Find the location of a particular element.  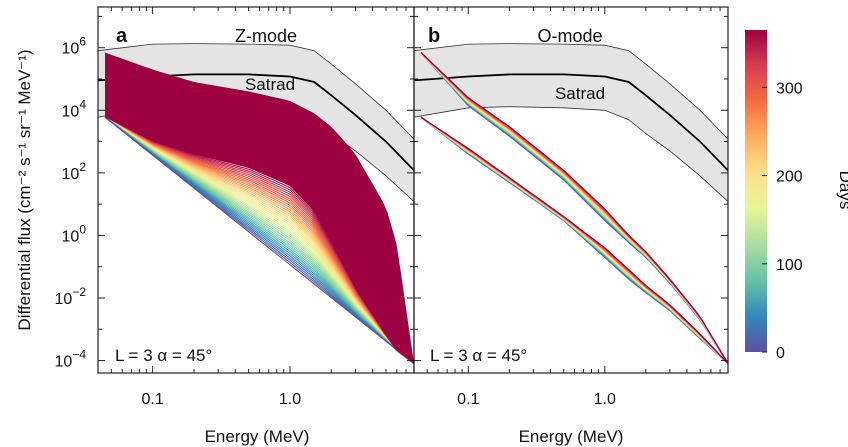

colorbar-ticks: 0 100 200 300 is located at coordinates (782, 221).